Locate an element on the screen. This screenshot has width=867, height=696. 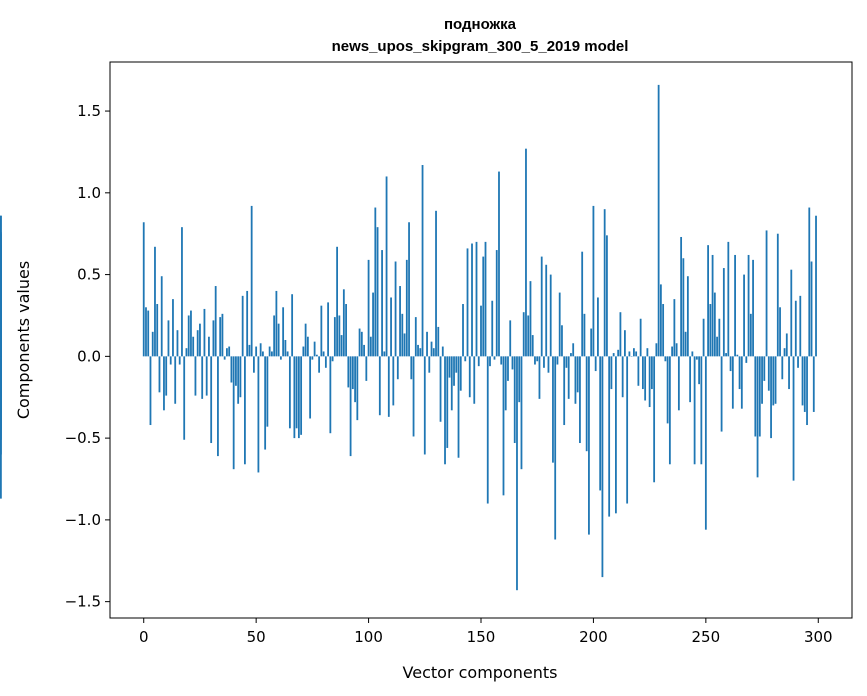
bar-undefined is located at coordinates (1, 398).